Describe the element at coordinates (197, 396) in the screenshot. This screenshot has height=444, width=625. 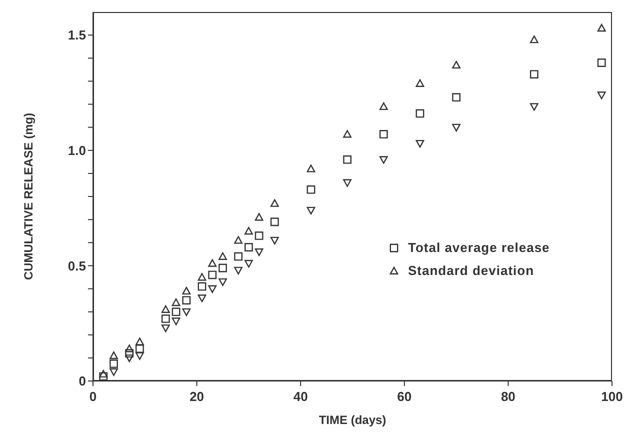
I see `x-tick-label: 20` at that location.